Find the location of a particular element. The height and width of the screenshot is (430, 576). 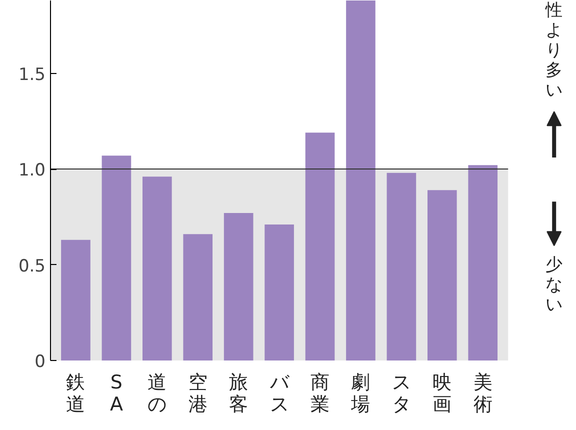

x-tick-label: 空港 is located at coordinates (198, 394).